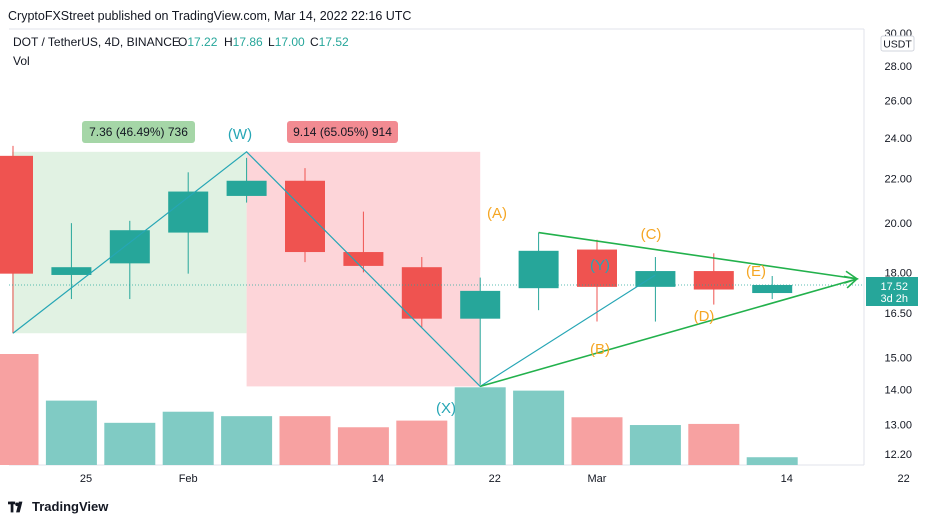 The width and height of the screenshot is (930, 526). I want to click on triangle-upper-trendline, so click(698, 255).